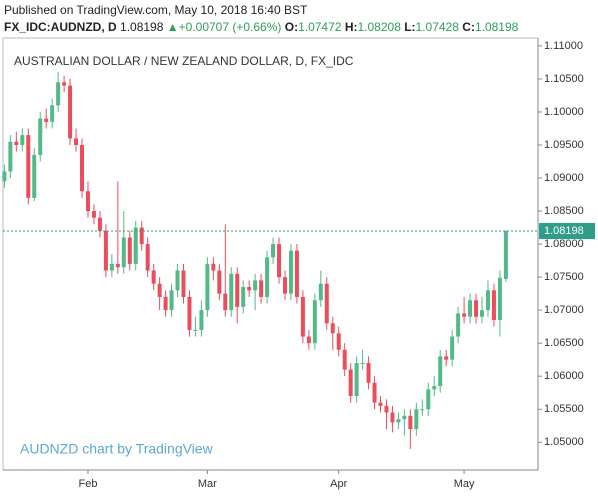 The width and height of the screenshot is (598, 496). I want to click on ohlc-label: L:, so click(410, 27).